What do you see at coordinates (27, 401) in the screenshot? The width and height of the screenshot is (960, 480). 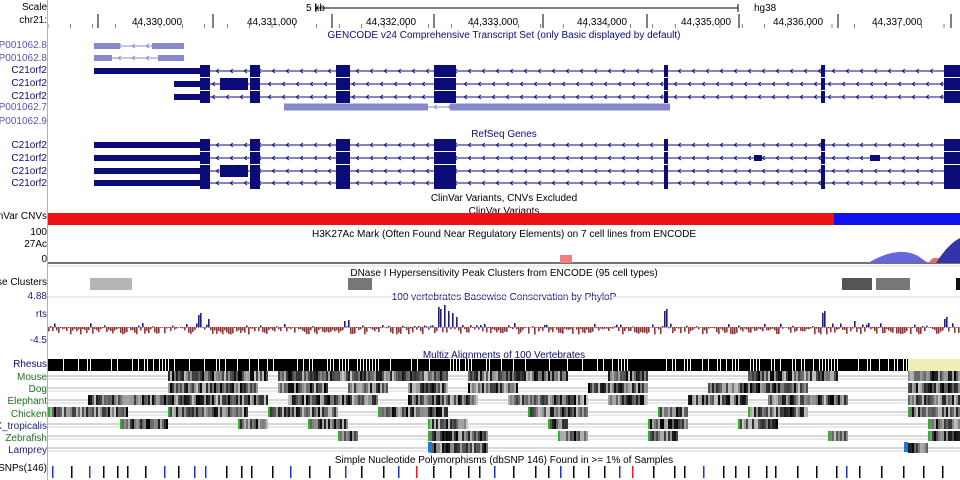 I see `track-label: Elephant` at bounding box center [27, 401].